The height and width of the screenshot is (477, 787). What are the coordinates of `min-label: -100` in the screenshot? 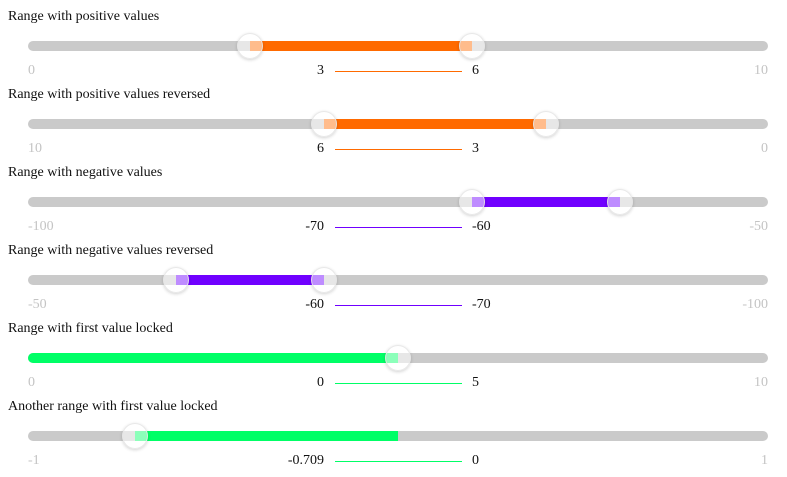 It's located at (41, 226).